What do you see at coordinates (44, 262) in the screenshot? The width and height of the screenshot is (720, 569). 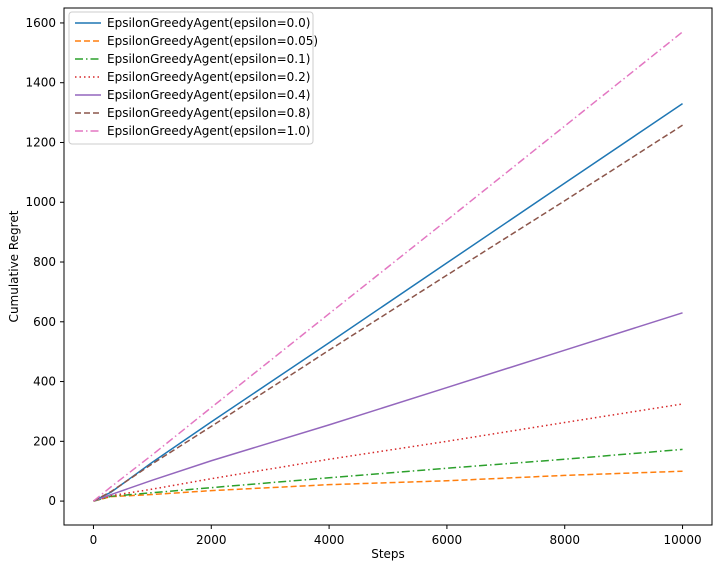 I see `y-tick-label: 800` at bounding box center [44, 262].